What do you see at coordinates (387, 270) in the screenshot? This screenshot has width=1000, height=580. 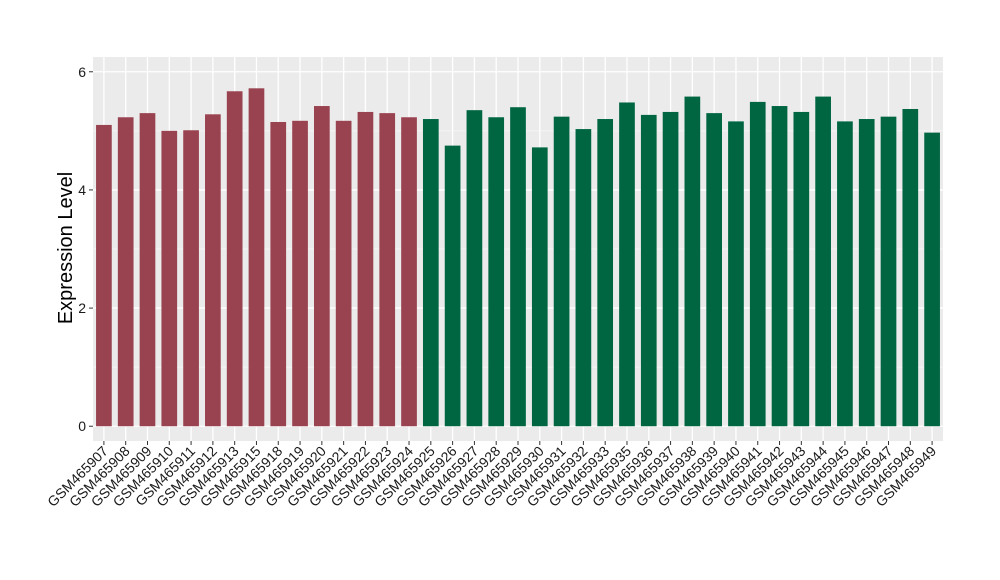 I see `bar-GSM465923` at bounding box center [387, 270].